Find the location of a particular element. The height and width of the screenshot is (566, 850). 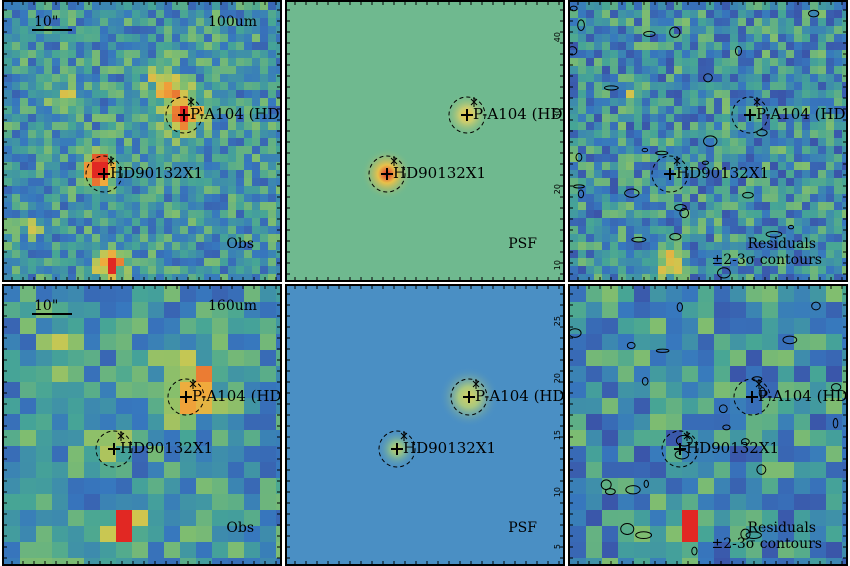

axis-tick-label: 40 is located at coordinates (557, 37).